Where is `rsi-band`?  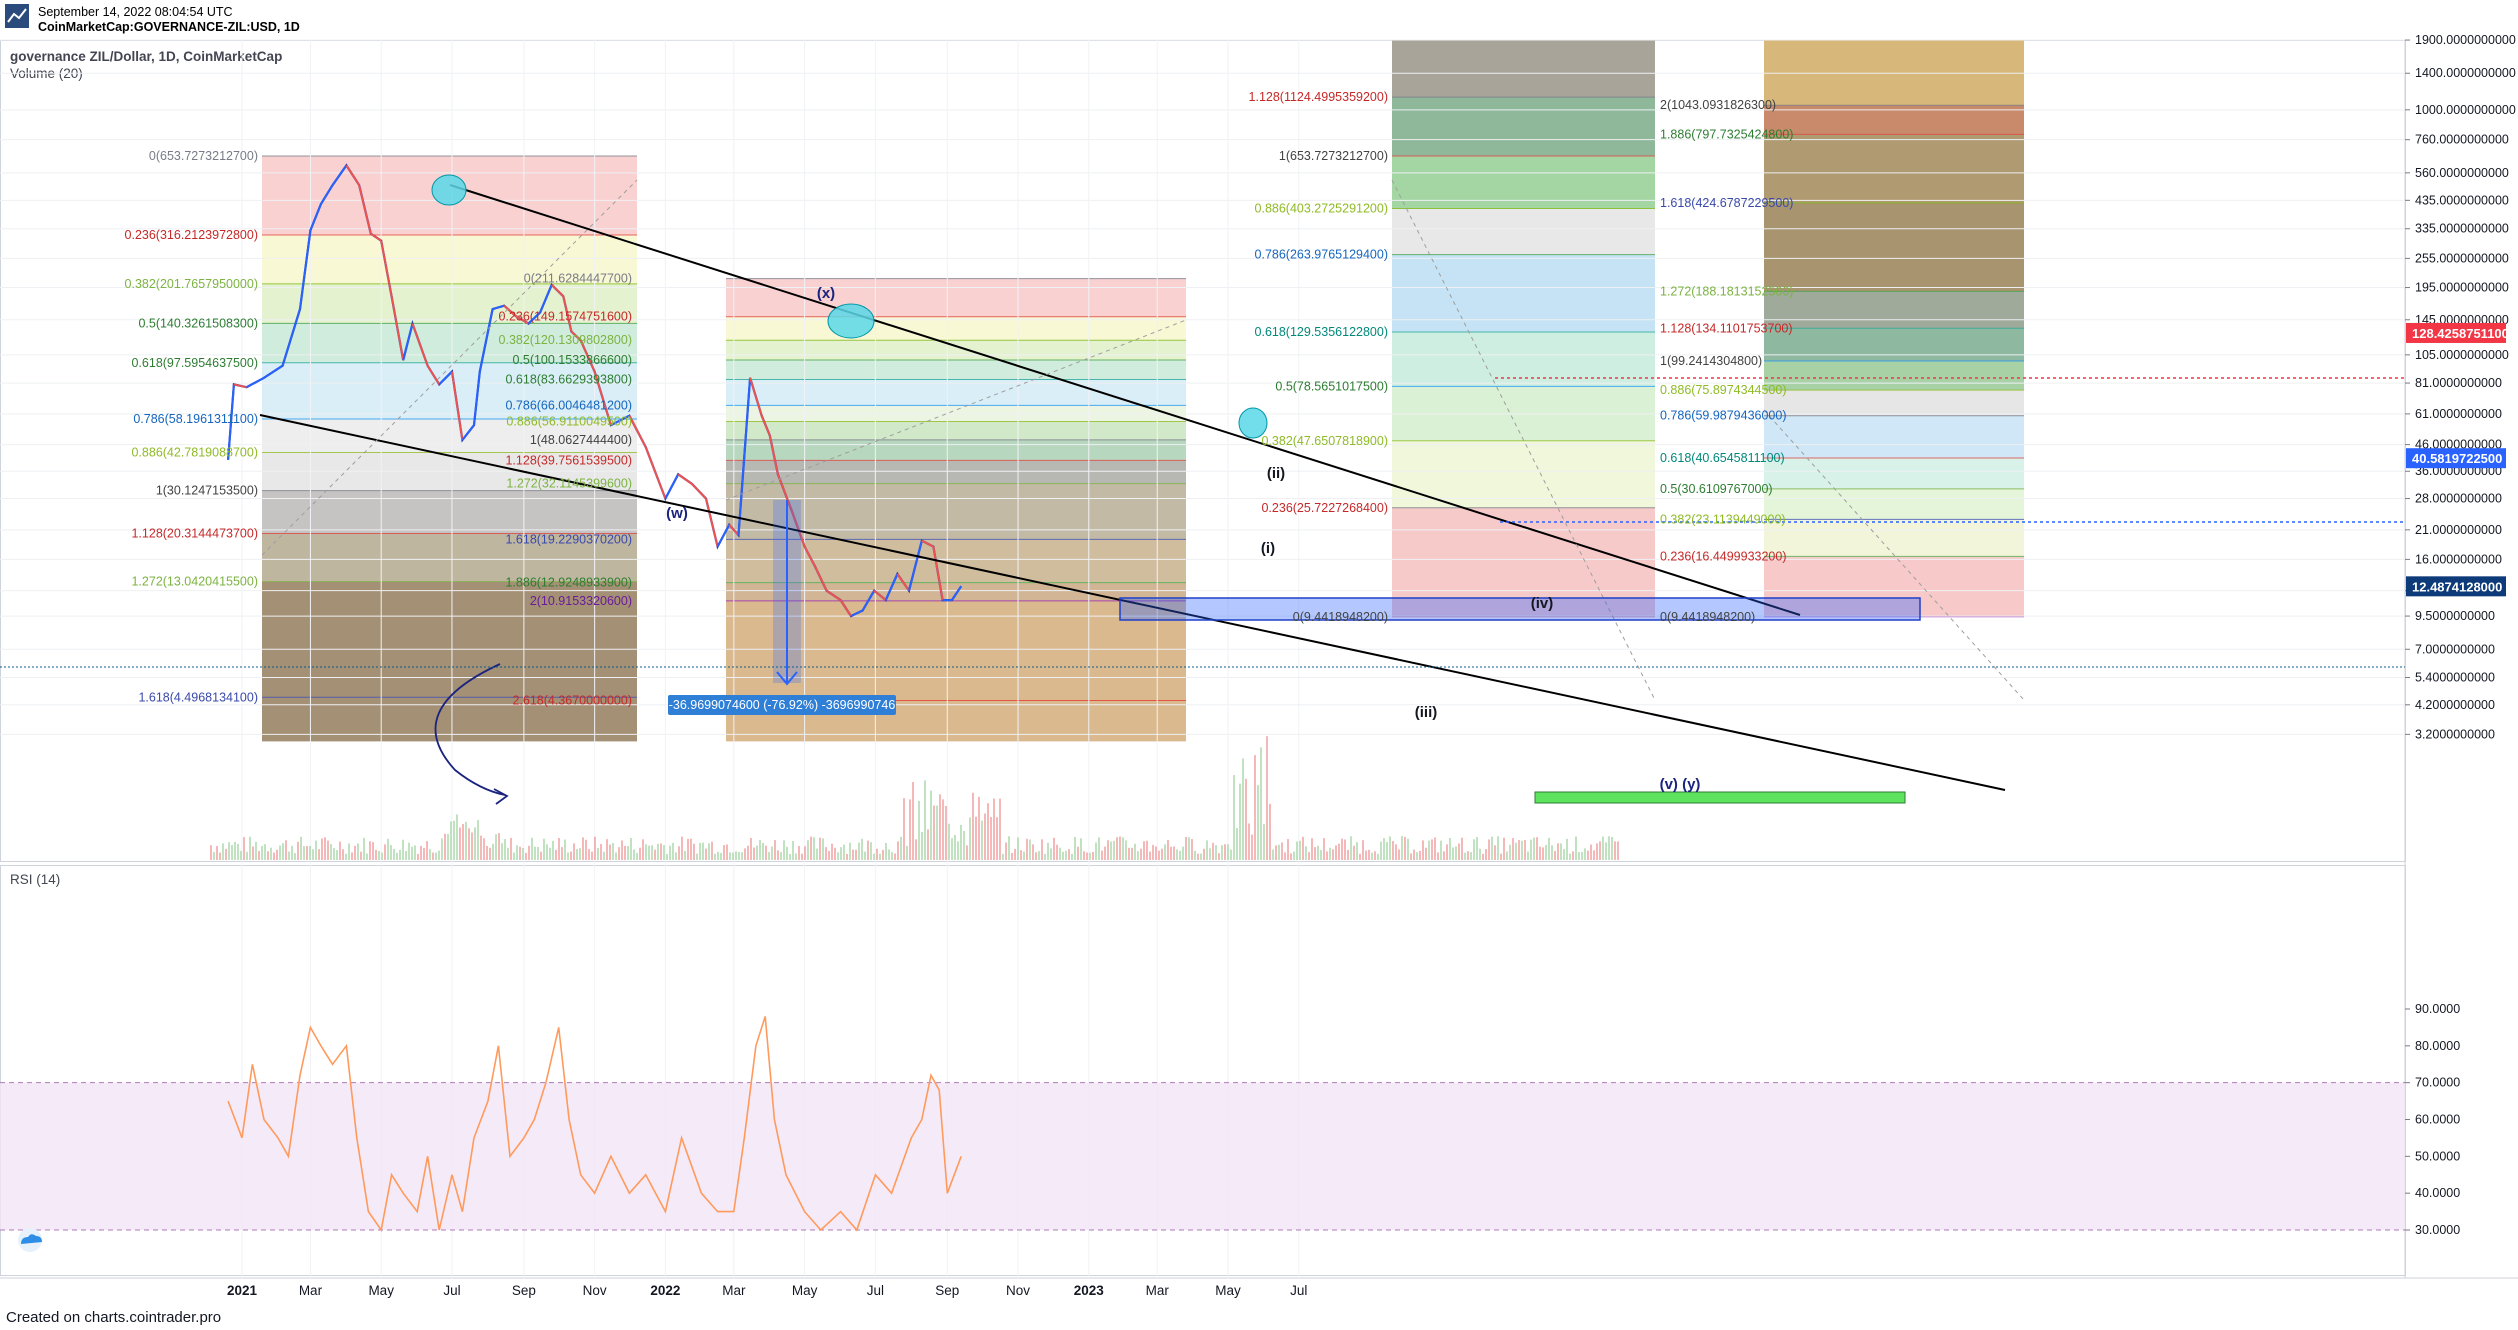 rsi-band is located at coordinates (1202, 1156).